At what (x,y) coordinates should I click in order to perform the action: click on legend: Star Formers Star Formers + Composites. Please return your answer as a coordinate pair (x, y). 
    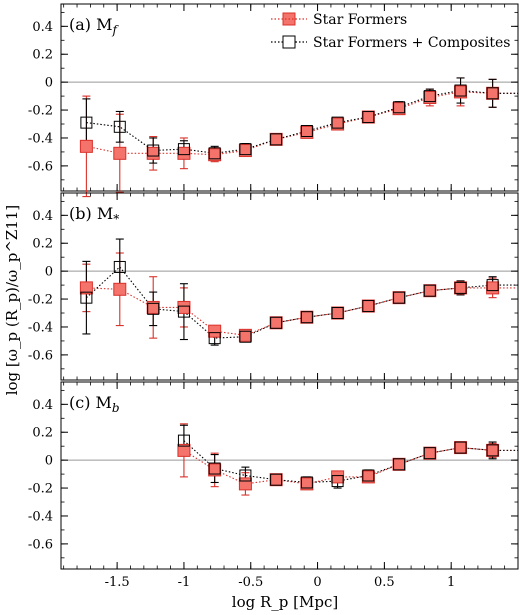
    Looking at the image, I should click on (390, 31).